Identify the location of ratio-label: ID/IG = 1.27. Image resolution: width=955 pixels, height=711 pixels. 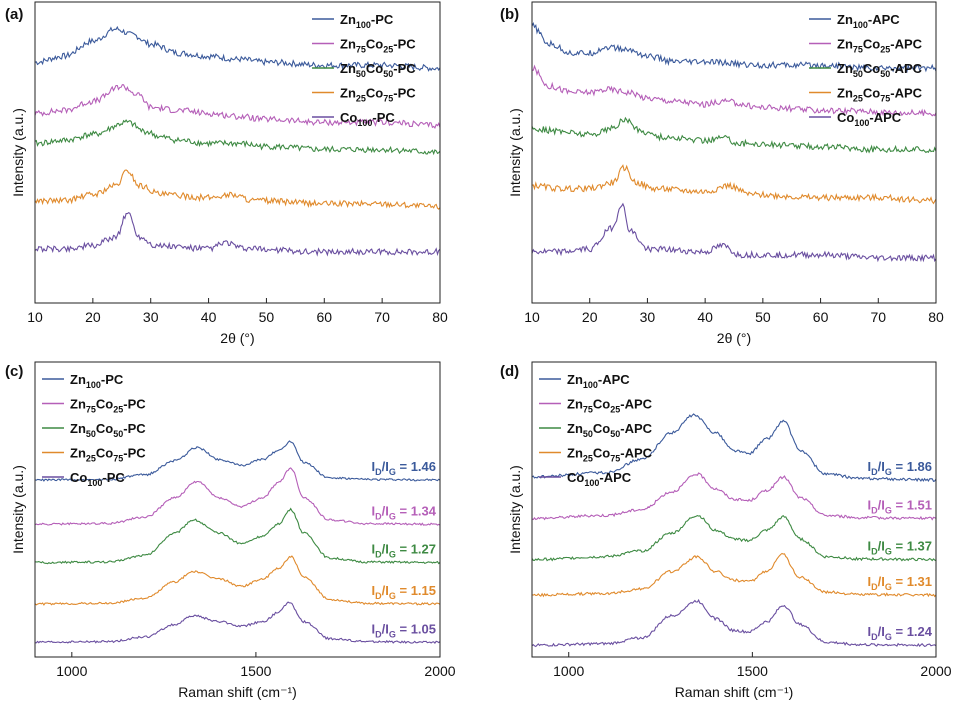
(404, 551).